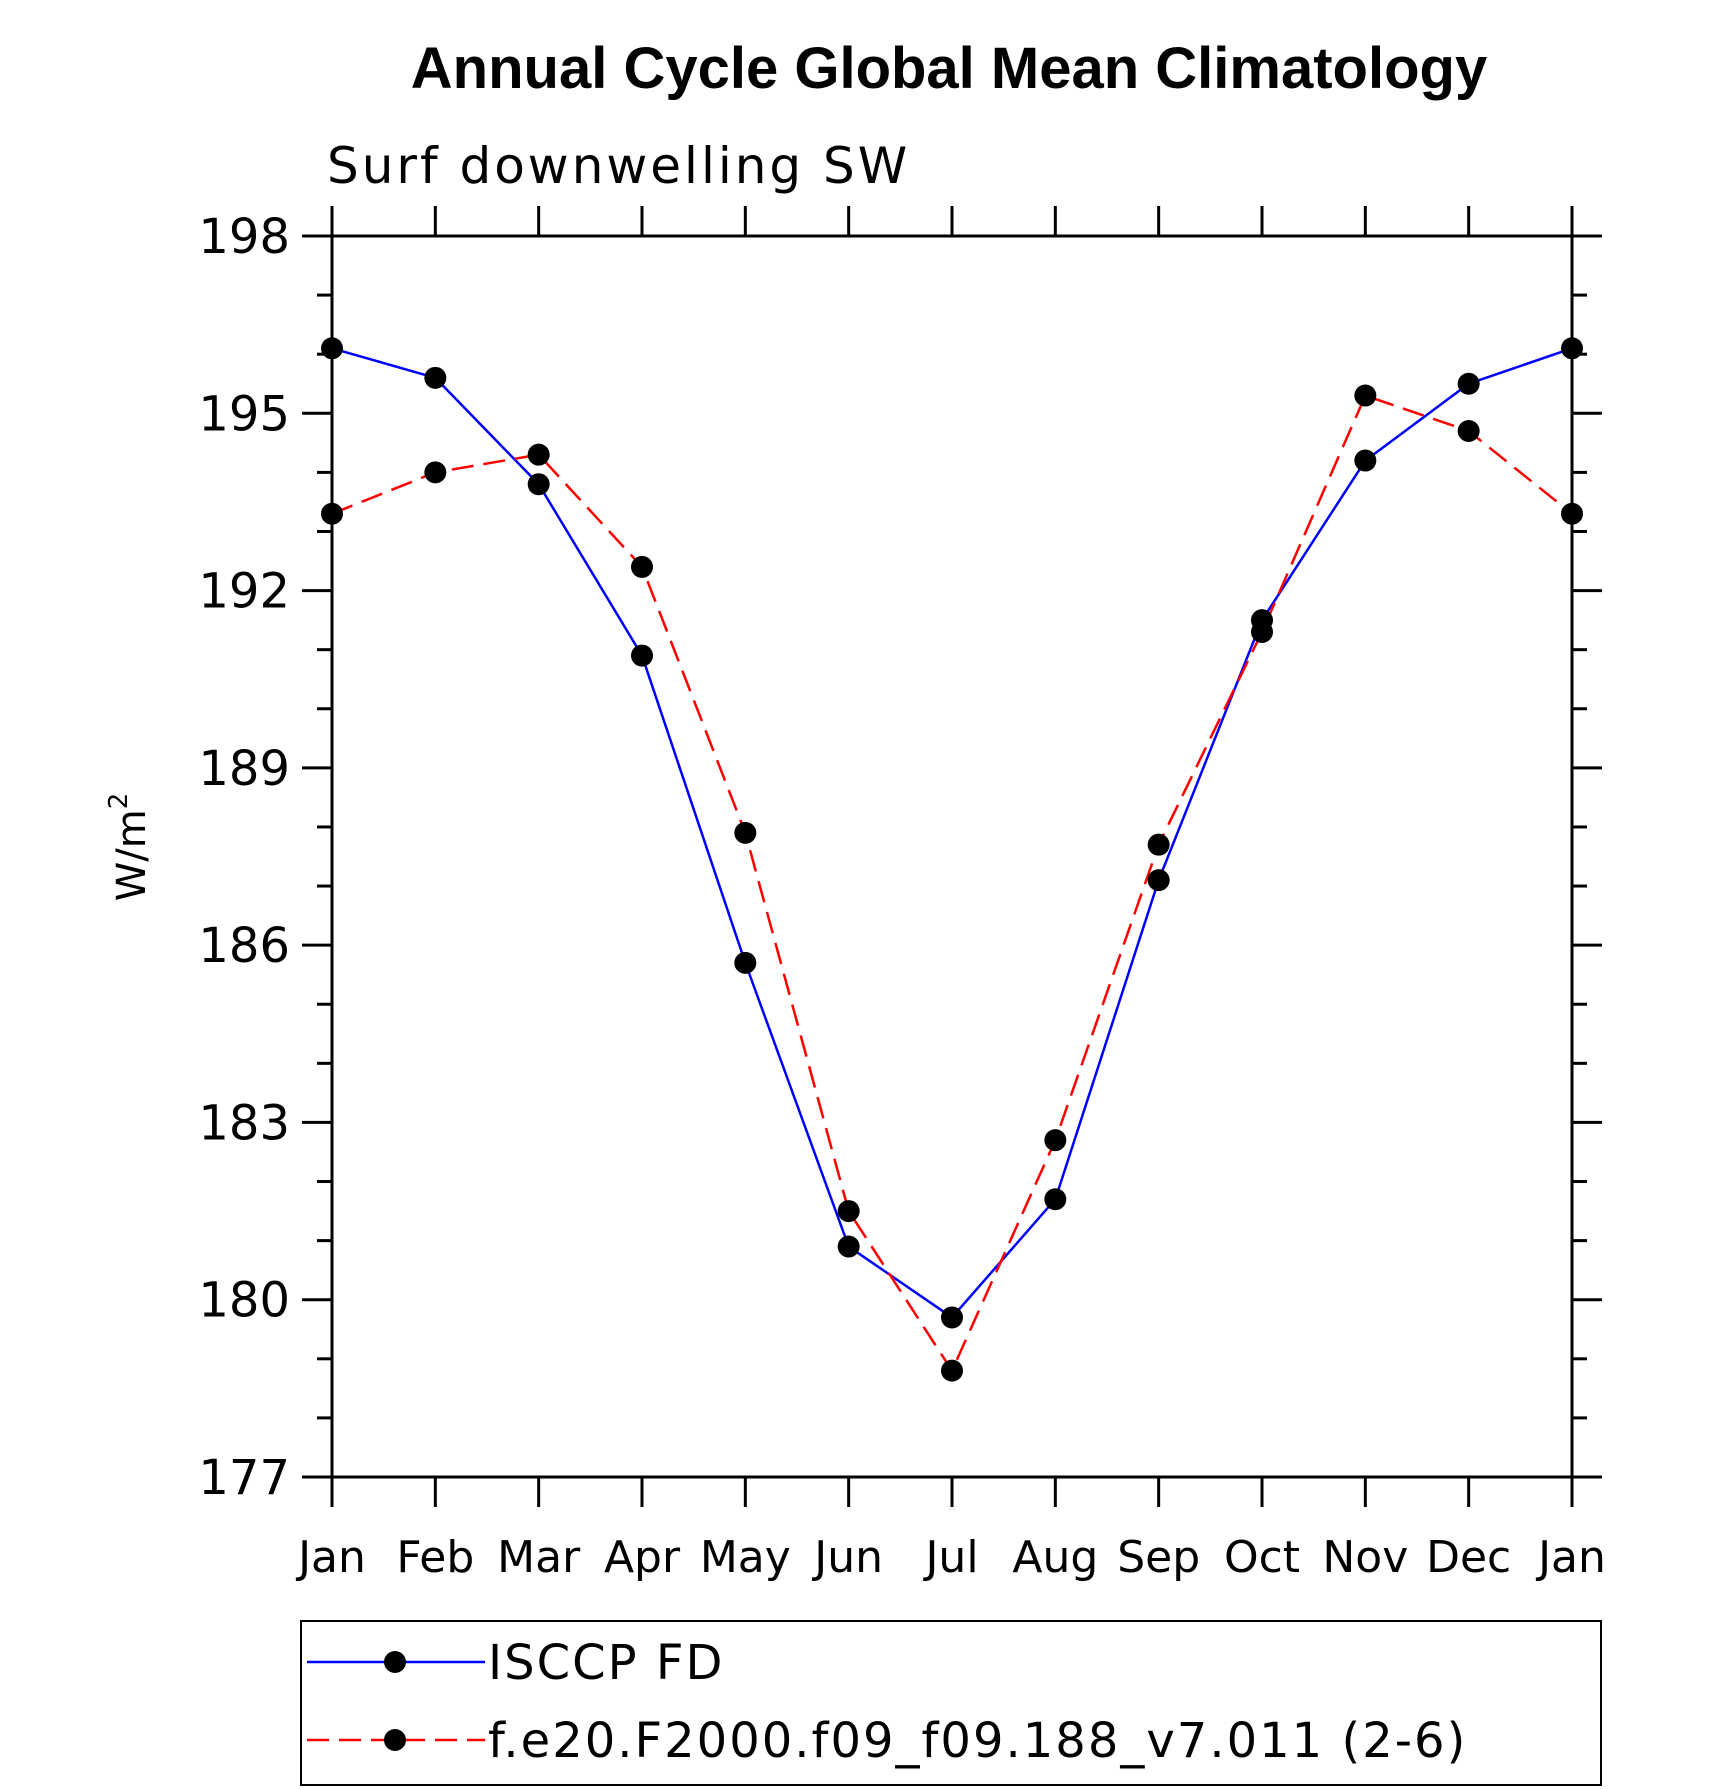 This screenshot has width=1710, height=1789. Describe the element at coordinates (244, 1301) in the screenshot. I see `y-tick-label: 180` at that location.